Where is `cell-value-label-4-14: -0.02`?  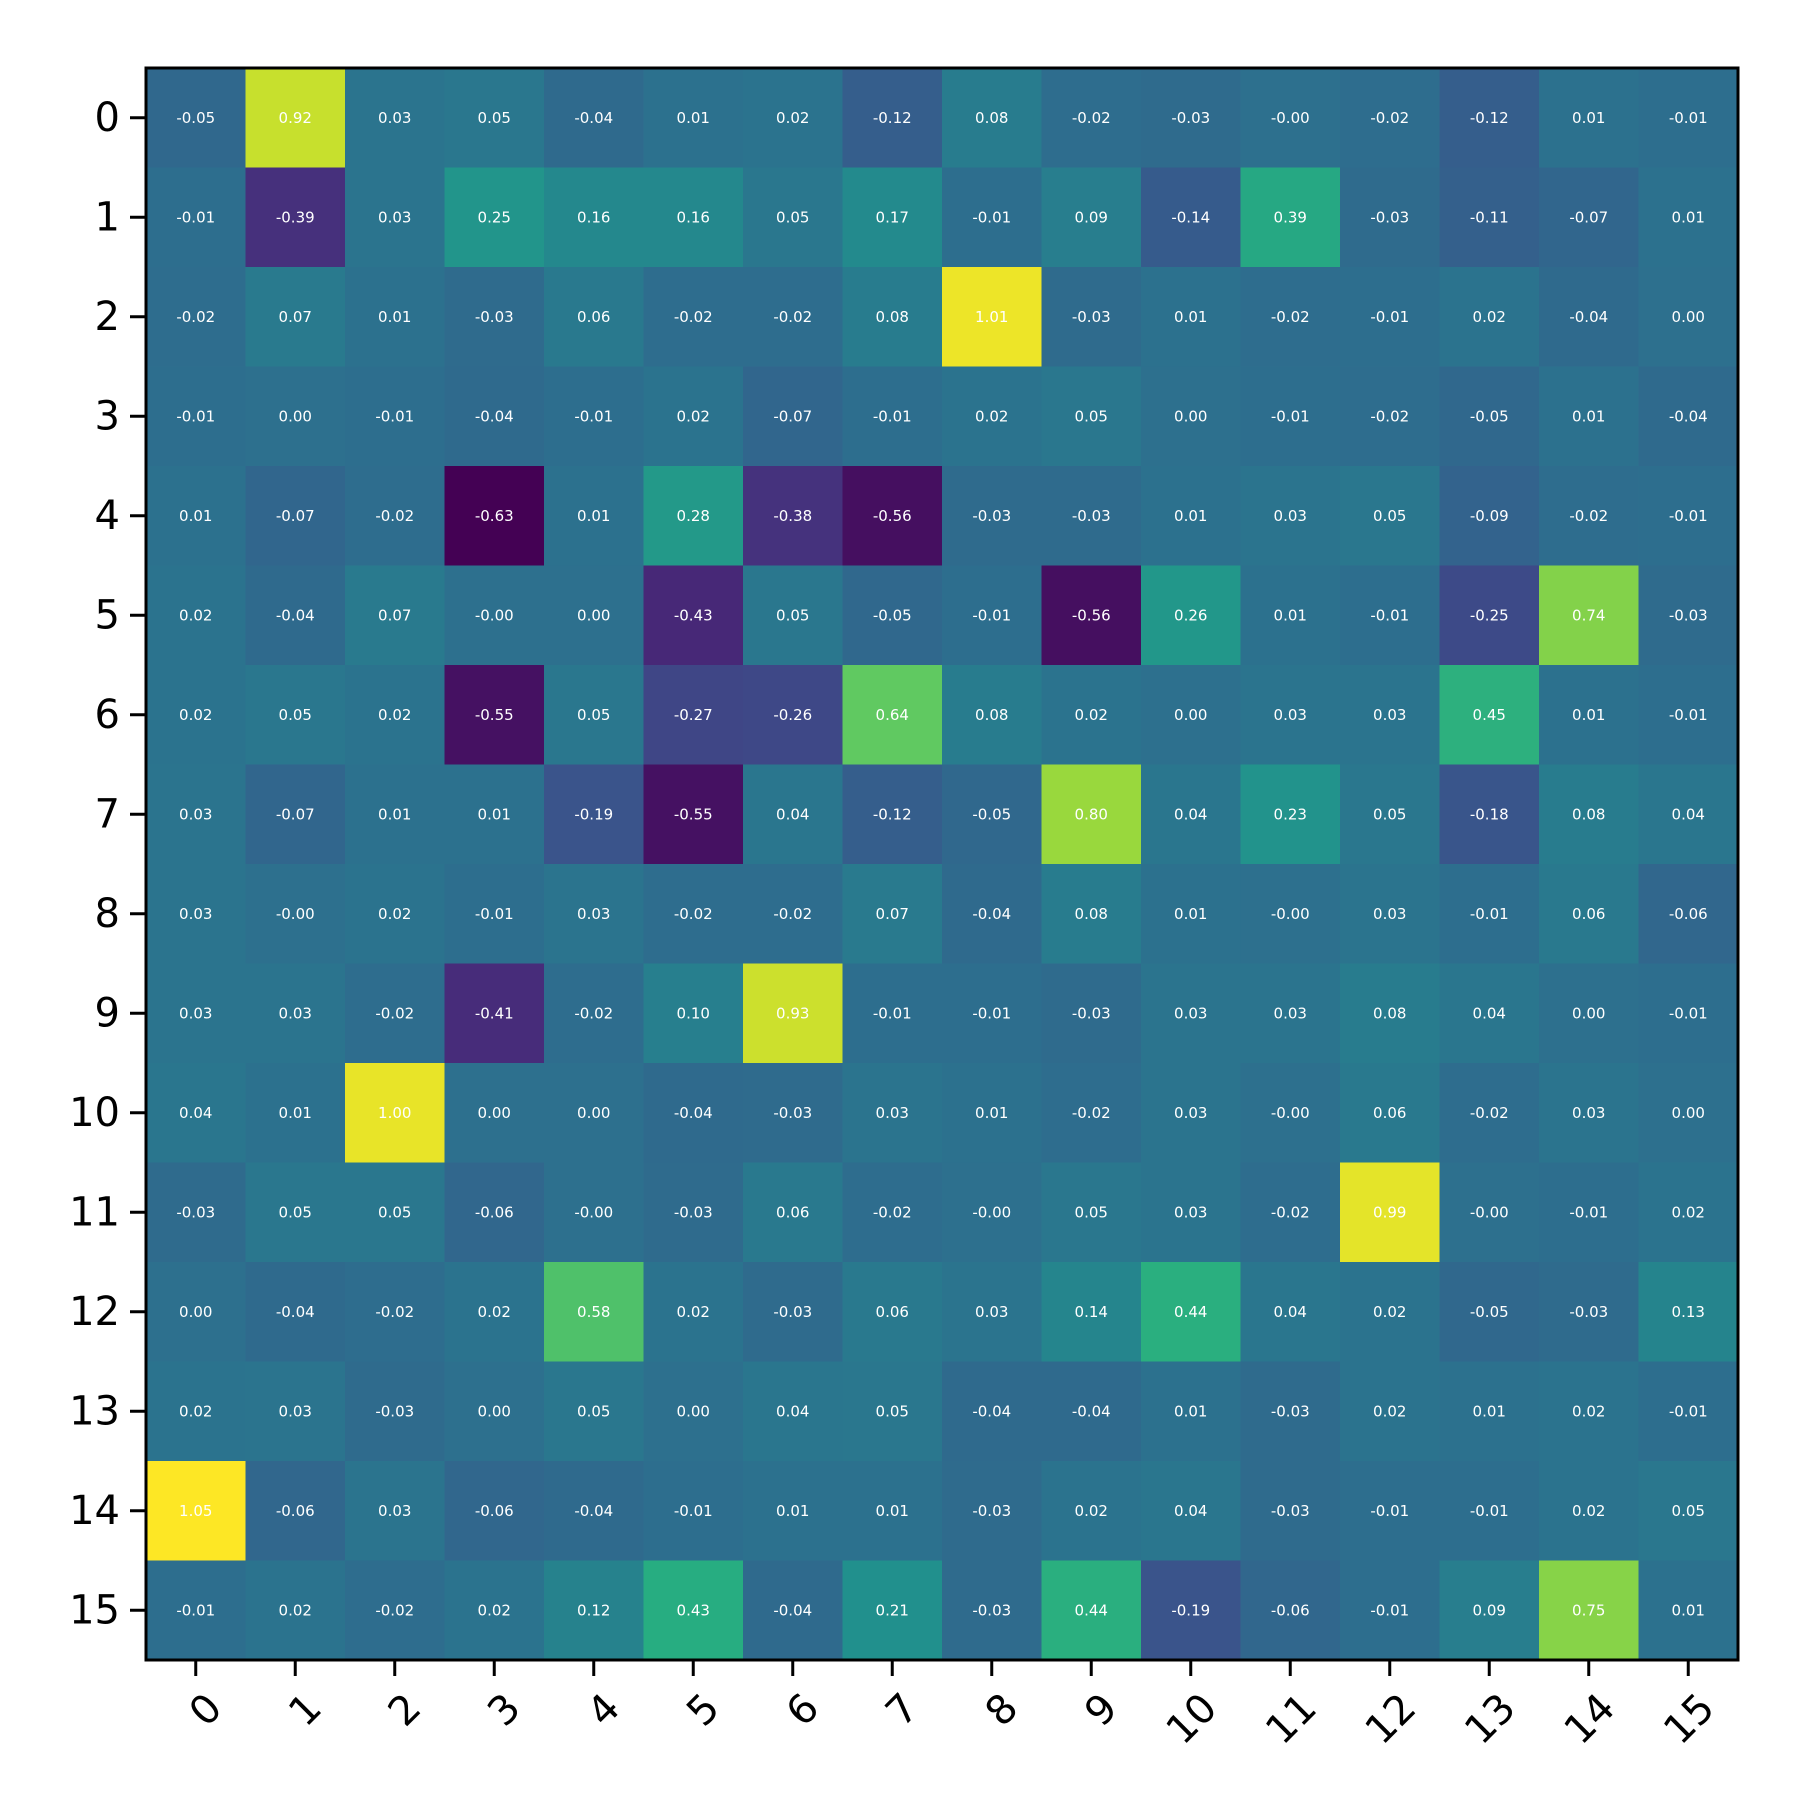 cell-value-label-4-14: -0.02 is located at coordinates (1588, 516).